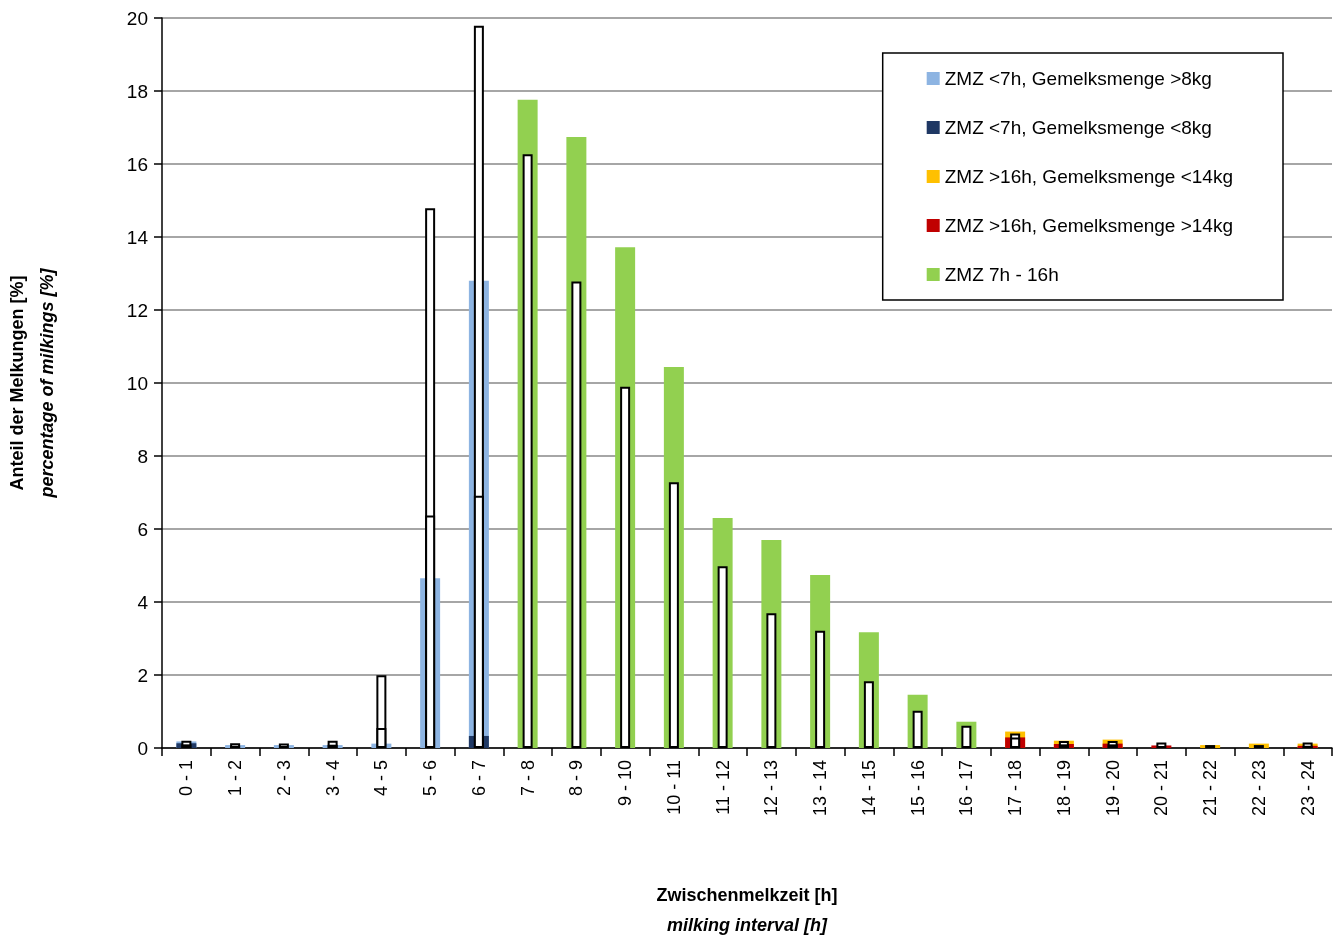 The height and width of the screenshot is (939, 1333). I want to click on x-tick-label: 18 - 19, so click(1063, 788).